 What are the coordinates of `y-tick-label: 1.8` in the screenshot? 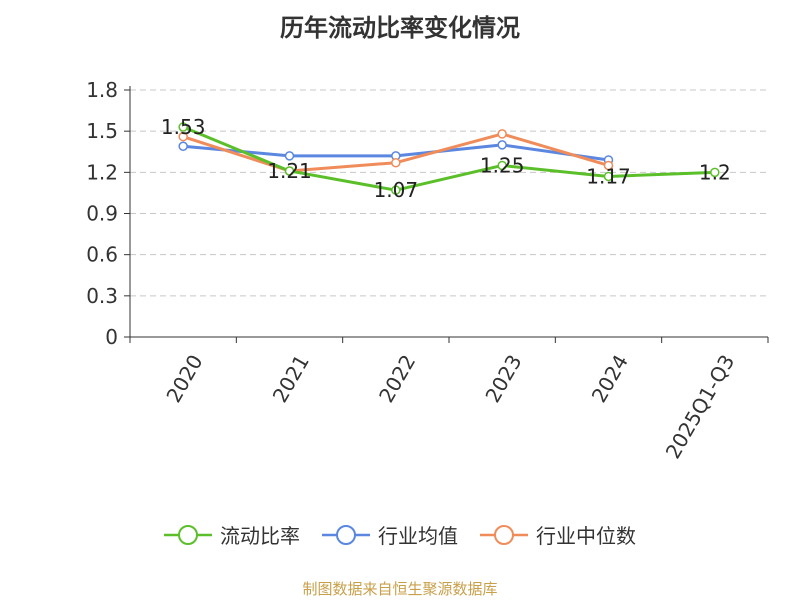 It's located at (102, 90).